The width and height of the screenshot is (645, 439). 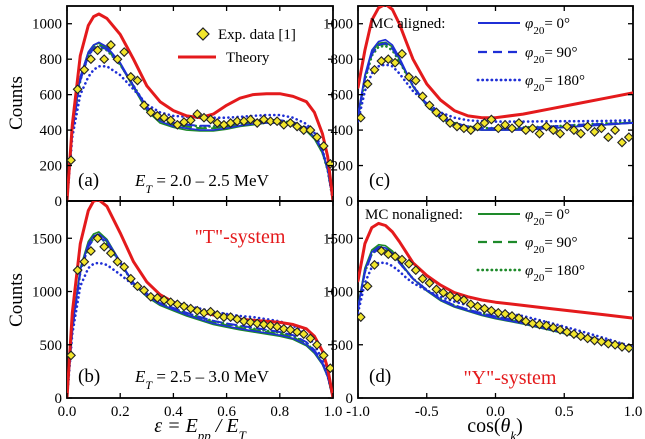 What do you see at coordinates (477, 55) in the screenshot?
I see `legend-aligned: MC aligned: φ20= 0° φ20= 90° φ20= 180°` at bounding box center [477, 55].